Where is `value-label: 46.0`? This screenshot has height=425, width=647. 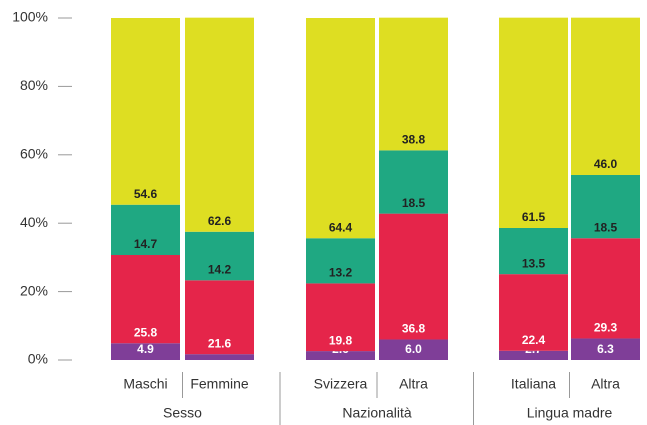 value-label: 46.0 is located at coordinates (606, 164).